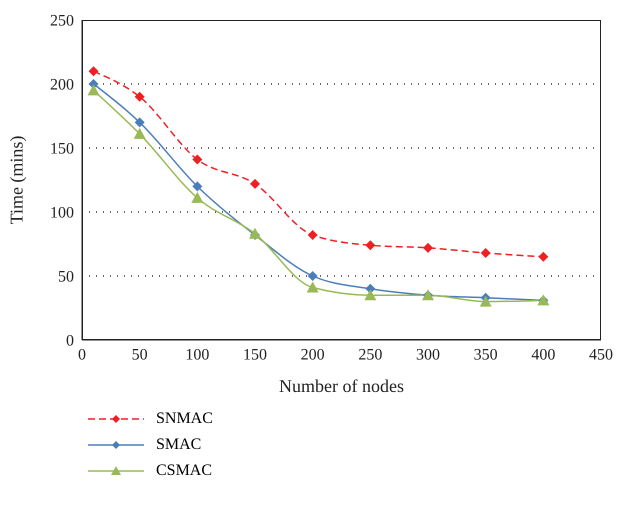 The height and width of the screenshot is (507, 627). Describe the element at coordinates (486, 355) in the screenshot. I see `x-tick-label: 350` at that location.